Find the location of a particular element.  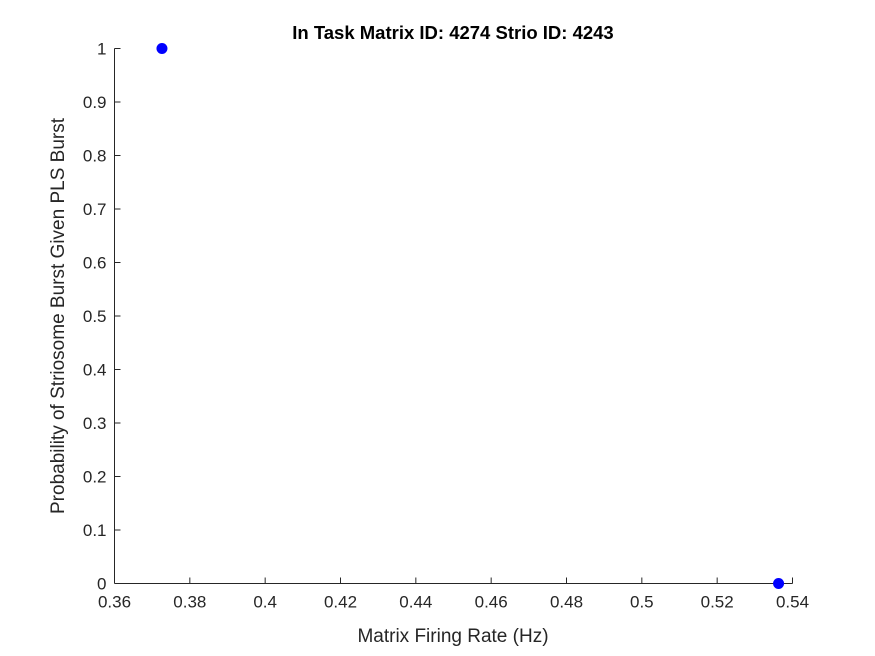

y-tick-label: 0.3 is located at coordinates (95, 423).